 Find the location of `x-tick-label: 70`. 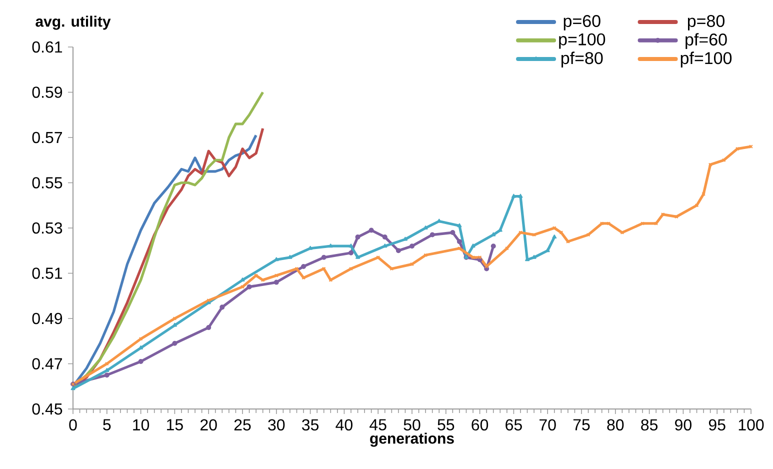

x-tick-label: 70 is located at coordinates (548, 425).